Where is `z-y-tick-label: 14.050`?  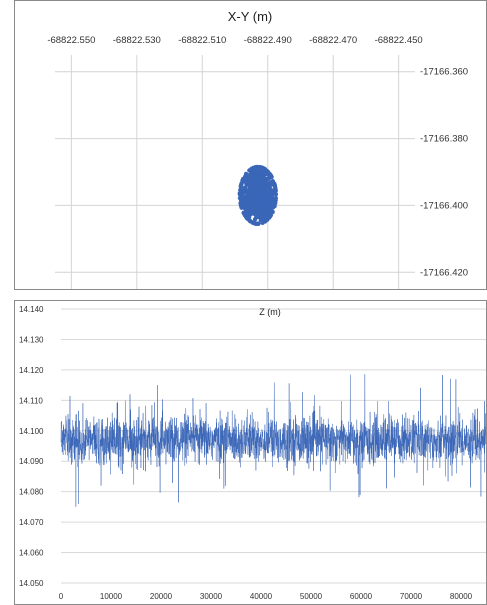 z-y-tick-label: 14.050 is located at coordinates (31, 583).